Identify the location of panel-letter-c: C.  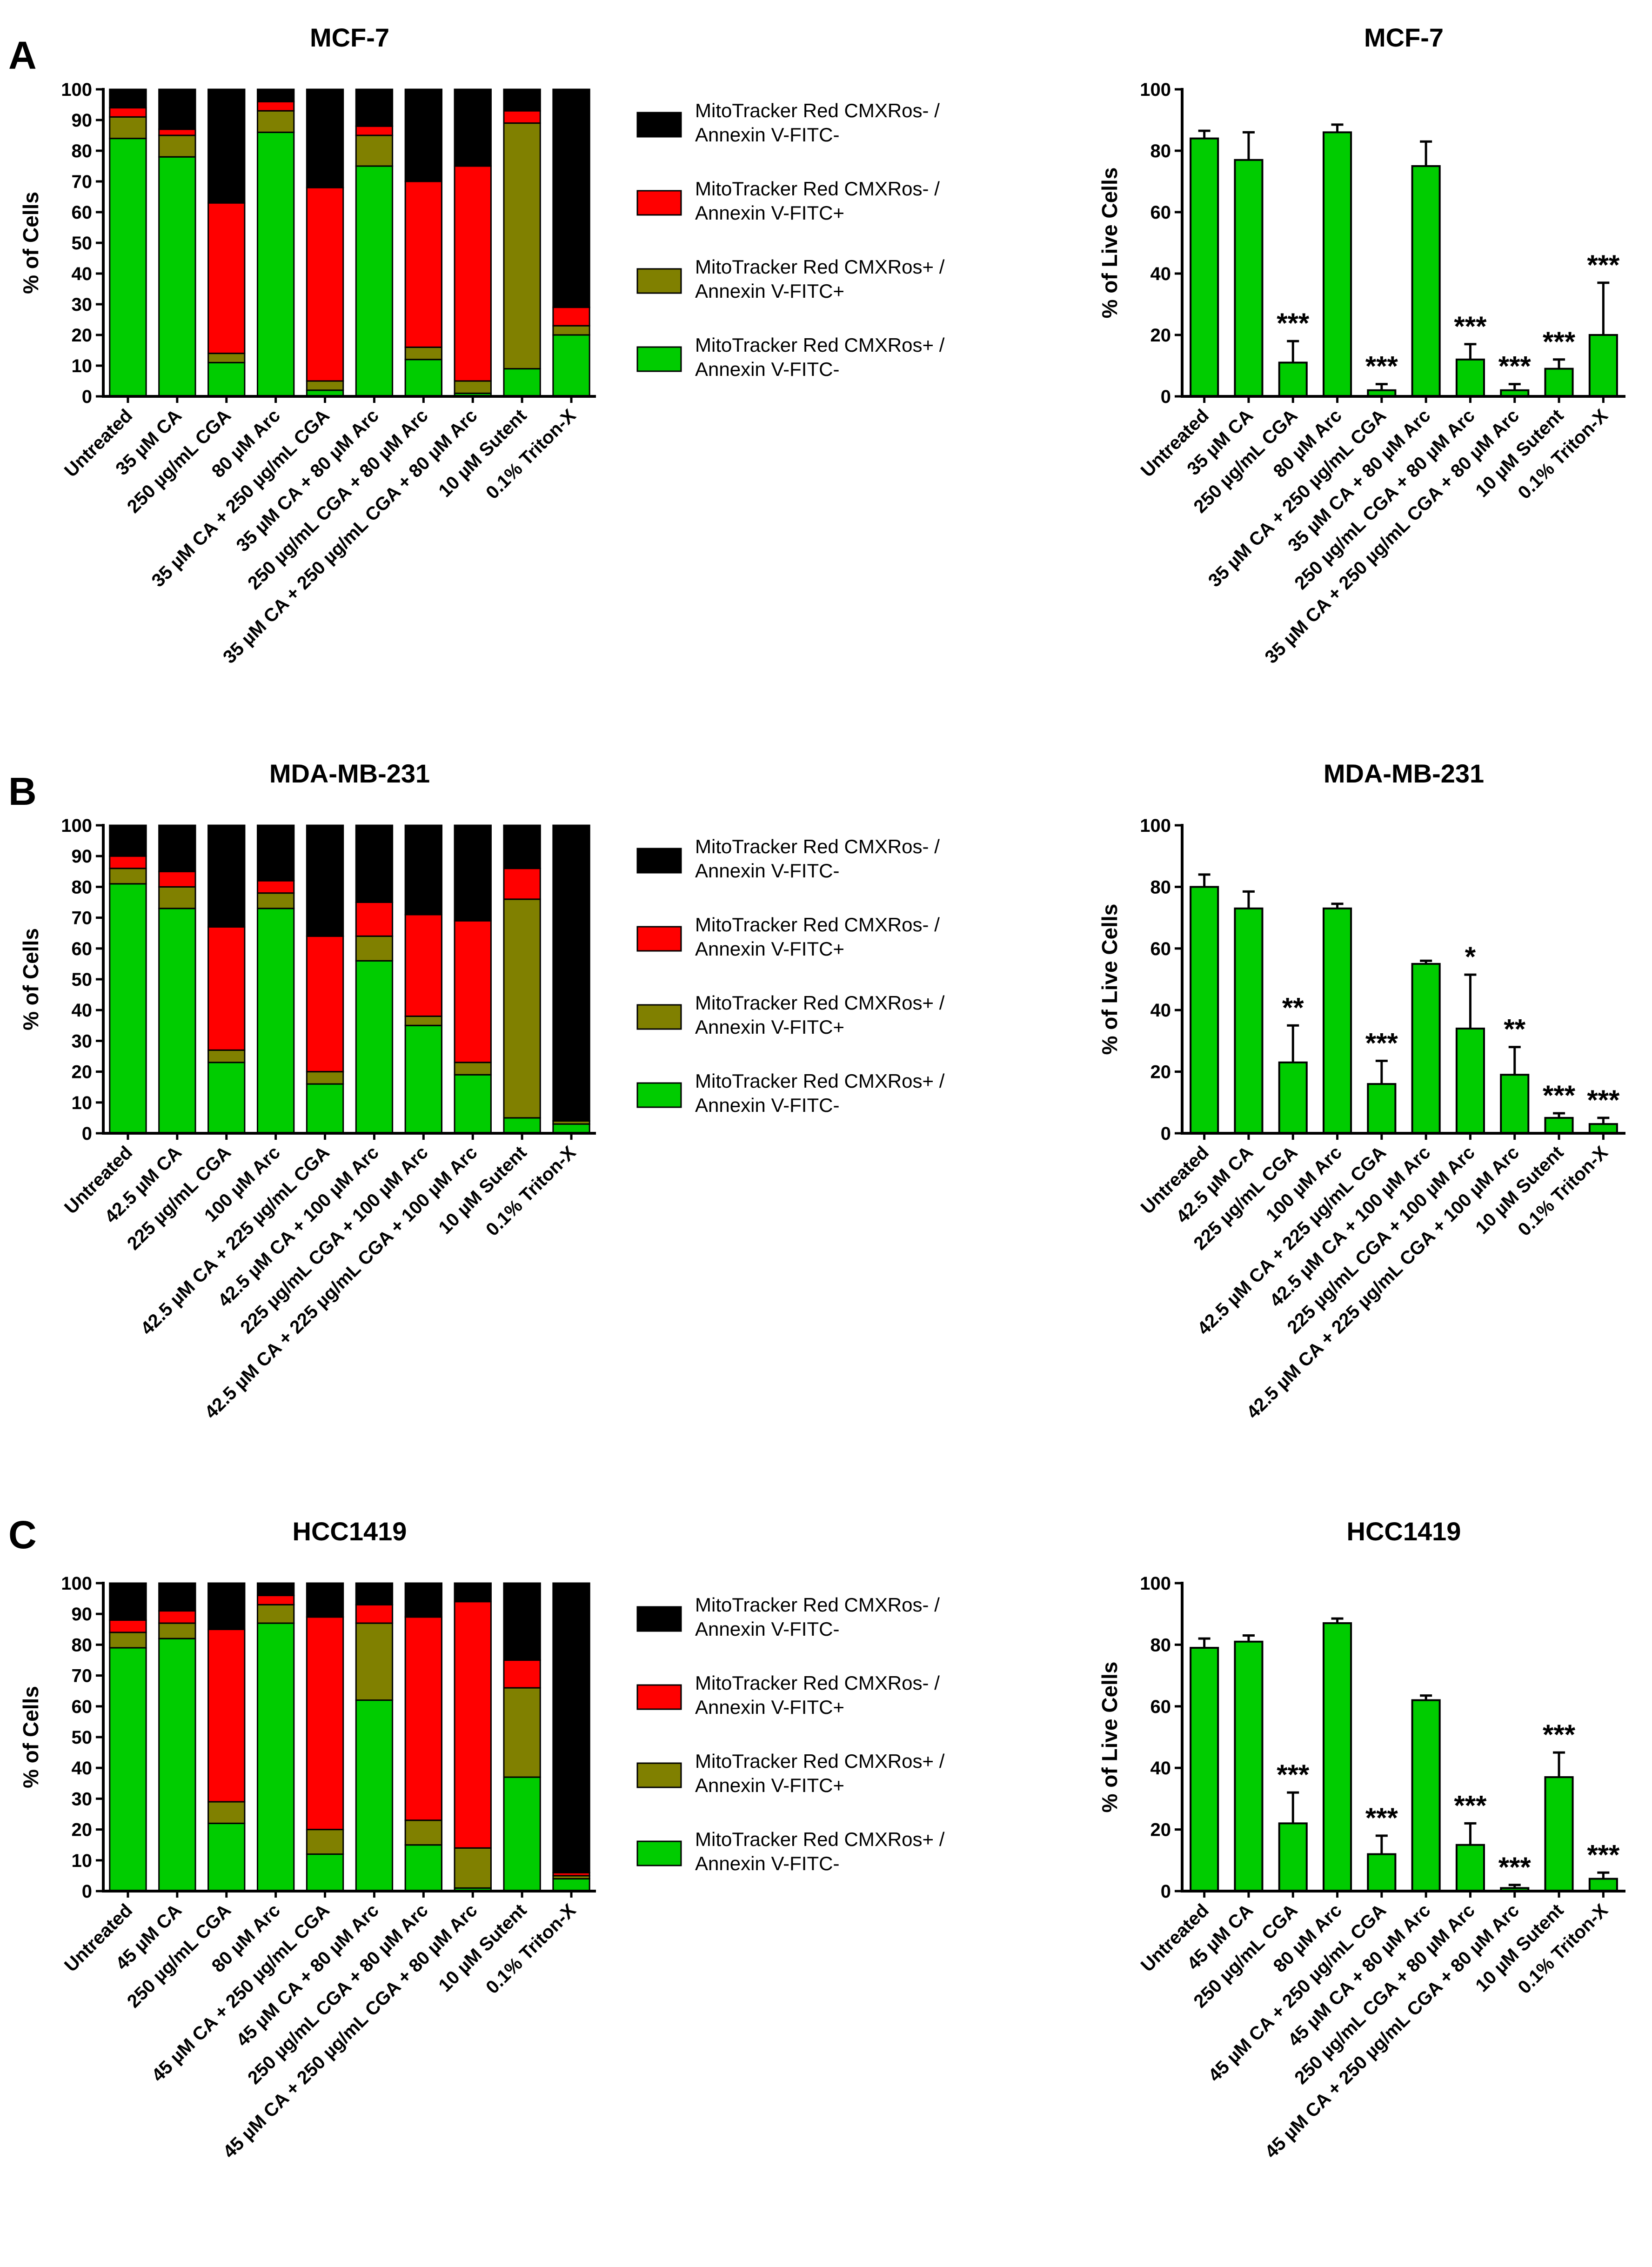
(22, 1535).